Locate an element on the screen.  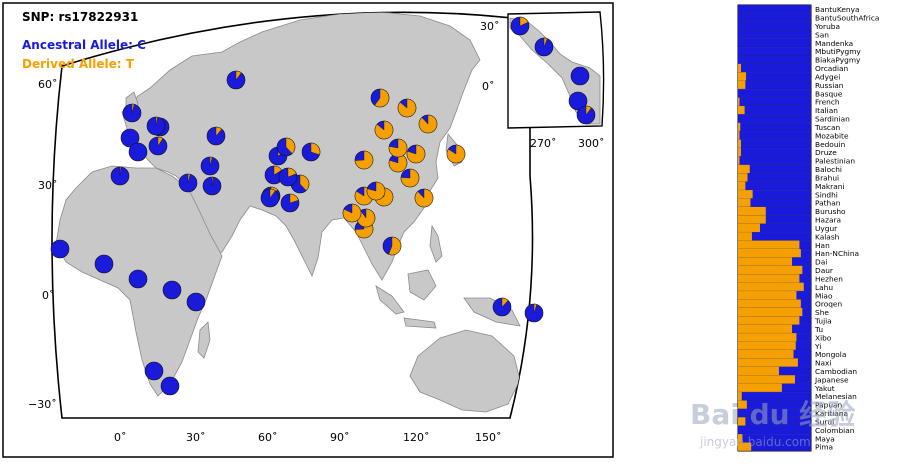
population-label-sardinian: Sardinian is located at coordinates (832, 119).